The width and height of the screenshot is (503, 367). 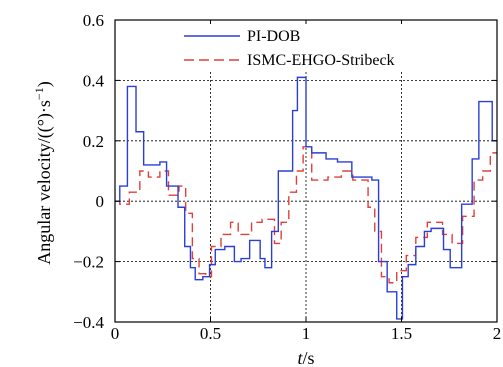 I want to click on y-tick-label: −0.4, so click(x=88, y=322).